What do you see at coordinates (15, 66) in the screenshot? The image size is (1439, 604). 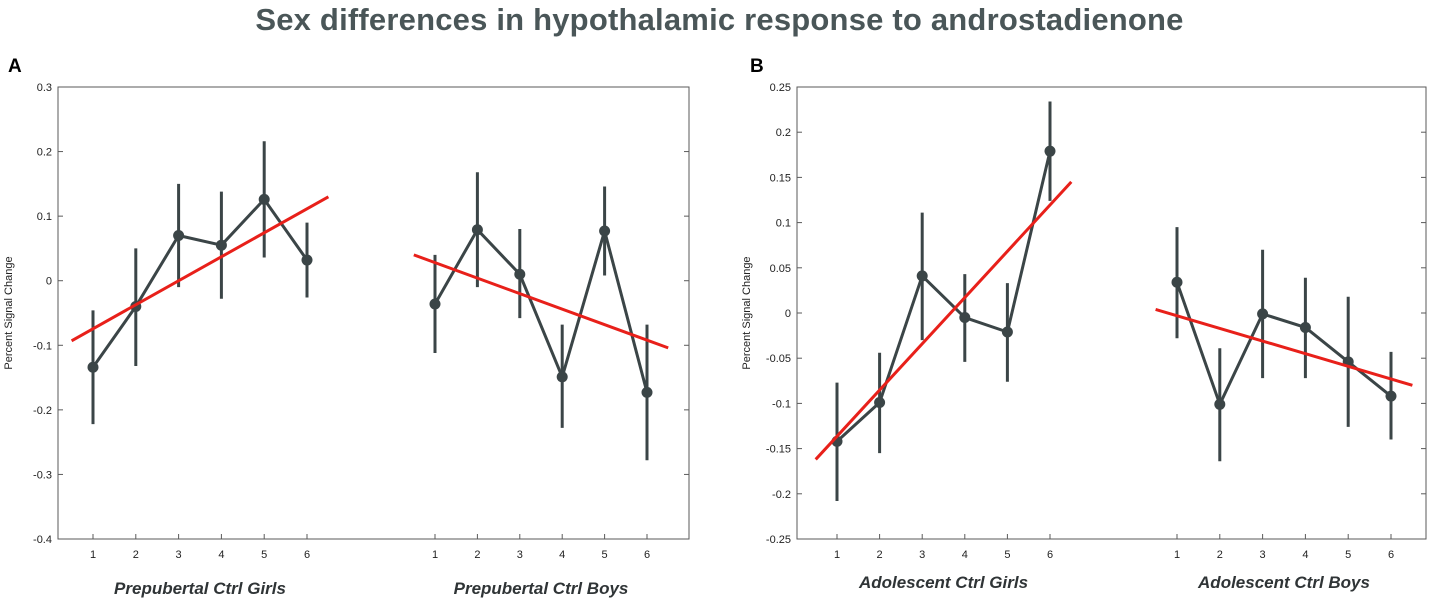 I see `panel-letter-a: A` at bounding box center [15, 66].